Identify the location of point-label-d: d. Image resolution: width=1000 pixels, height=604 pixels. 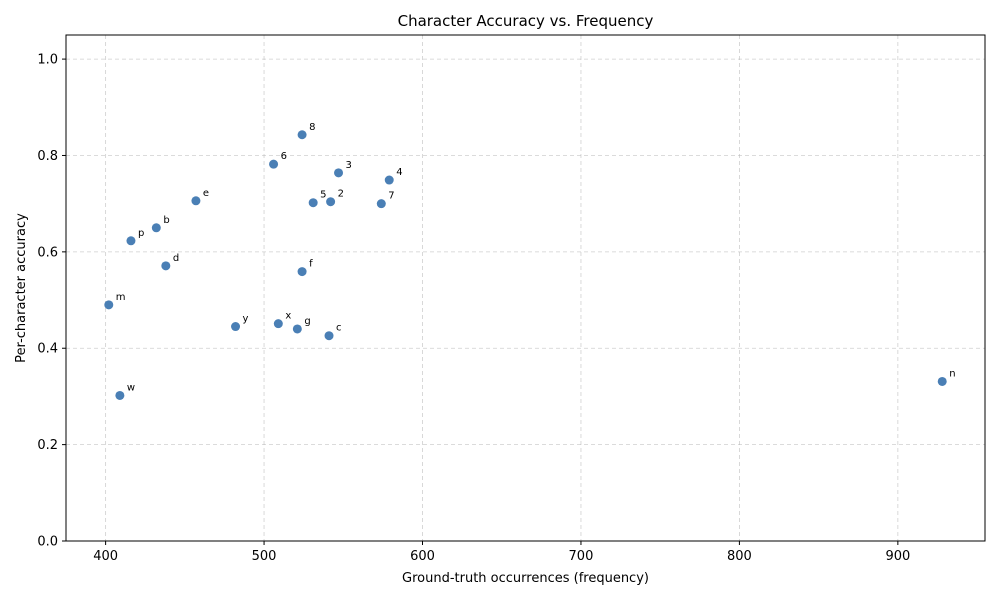
(176, 258).